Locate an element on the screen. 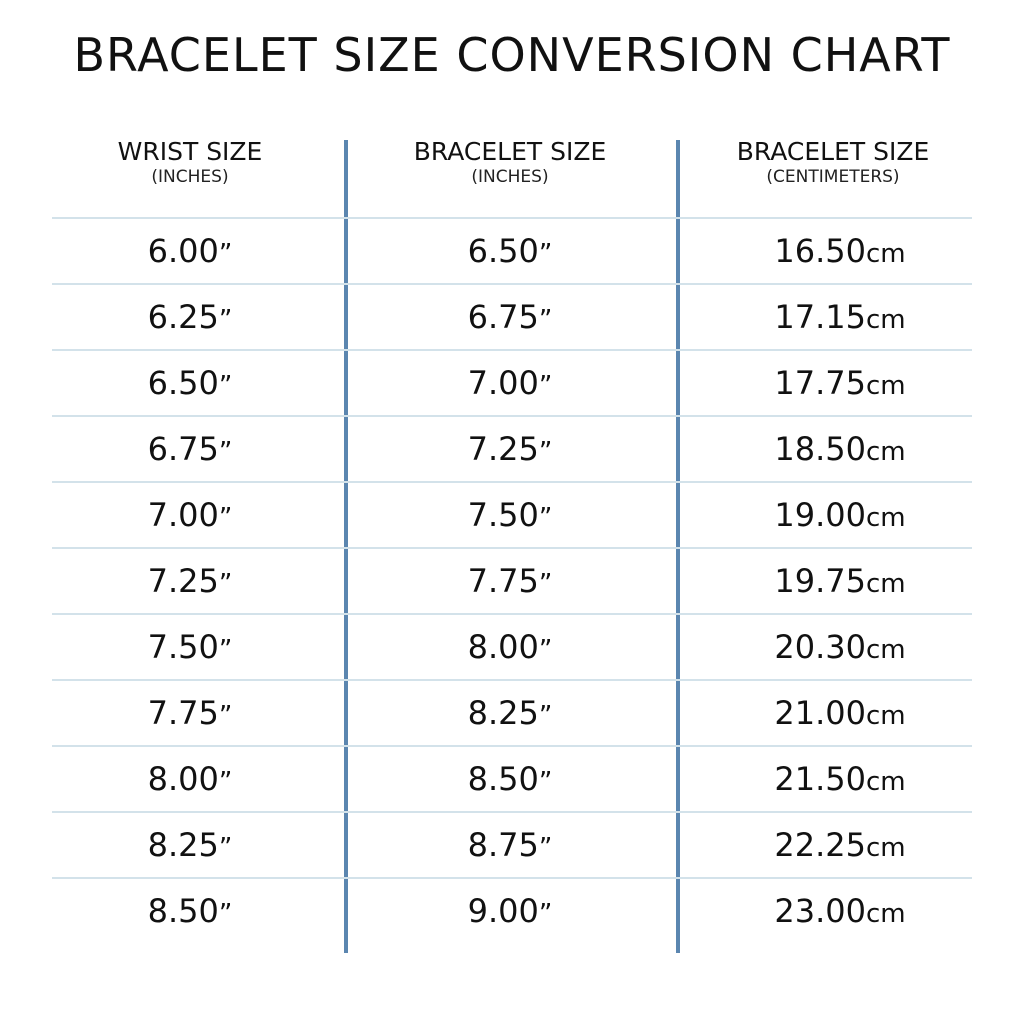 This screenshot has width=1024, height=1024. table-cell: 17.15cm is located at coordinates (840, 318).